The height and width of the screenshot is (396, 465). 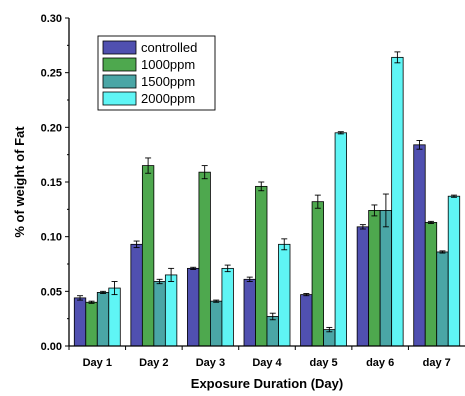 What do you see at coordinates (267, 363) in the screenshot?
I see `x-tick-label: Day 4` at bounding box center [267, 363].